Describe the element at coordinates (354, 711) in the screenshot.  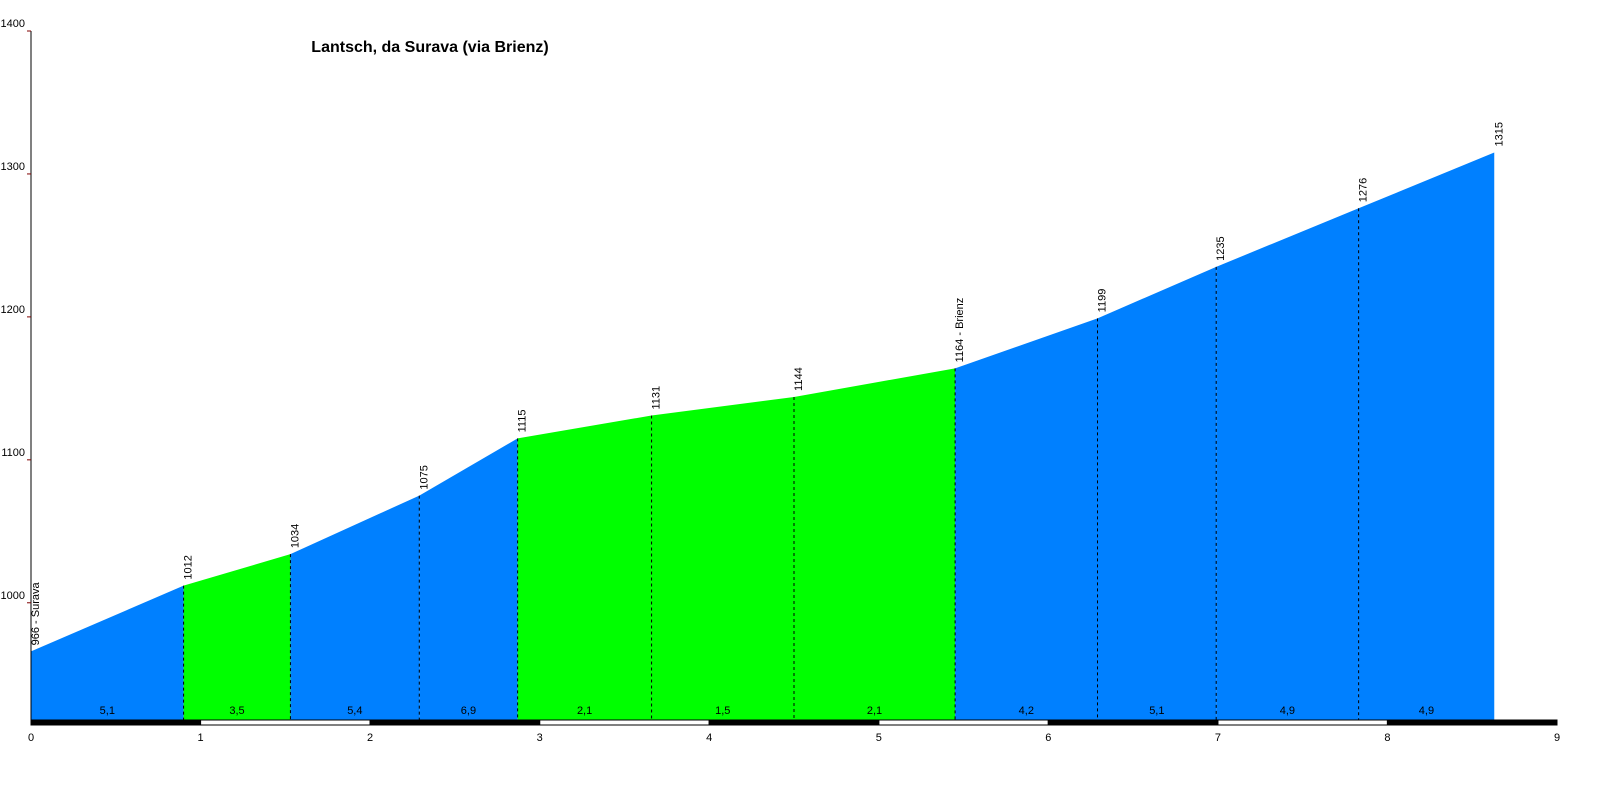
I see `segment-label: 5,4` at that location.